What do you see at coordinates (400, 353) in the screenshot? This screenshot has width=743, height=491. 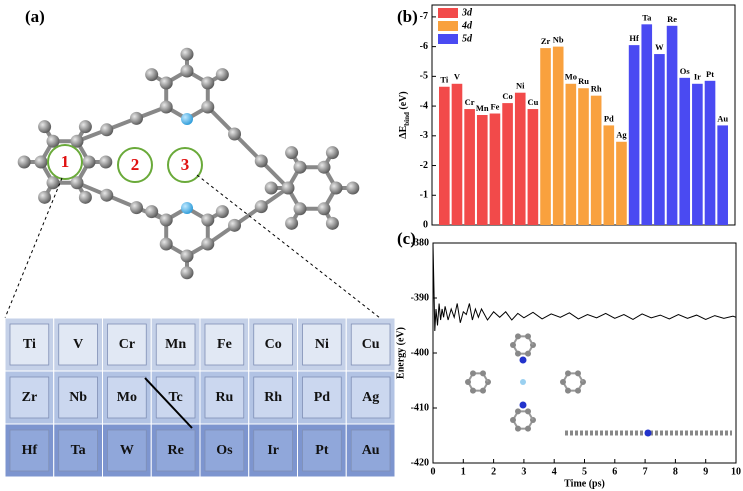 I see `y-axis-title: Energy (eV)` at bounding box center [400, 353].